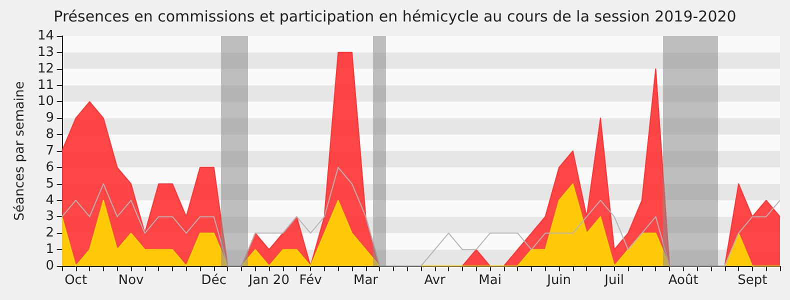 The width and height of the screenshot is (790, 300). I want to click on y-tick-label: 12, so click(45, 68).